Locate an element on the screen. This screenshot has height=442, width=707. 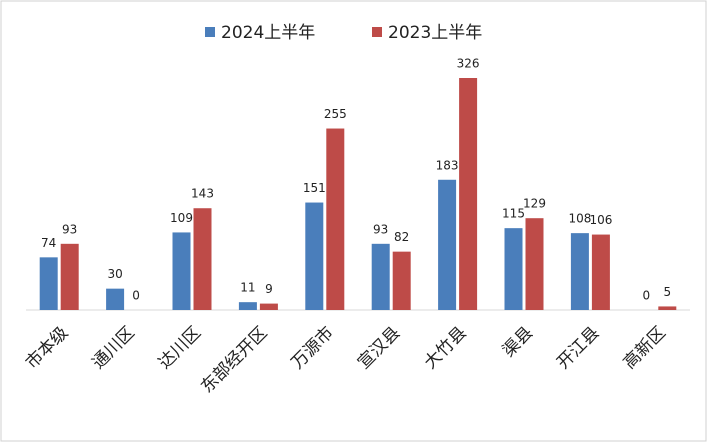
data-label: 129 is located at coordinates (534, 204).